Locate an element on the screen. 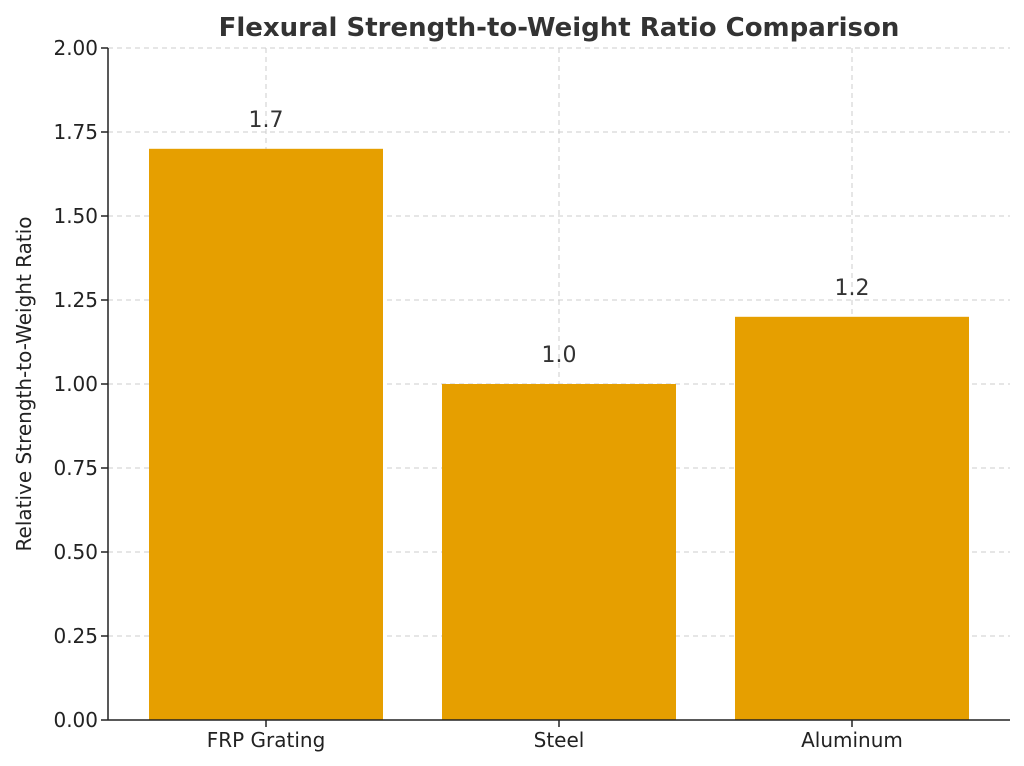 The image size is (1024, 766). y-tick-label: 0.25 is located at coordinates (75, 636).